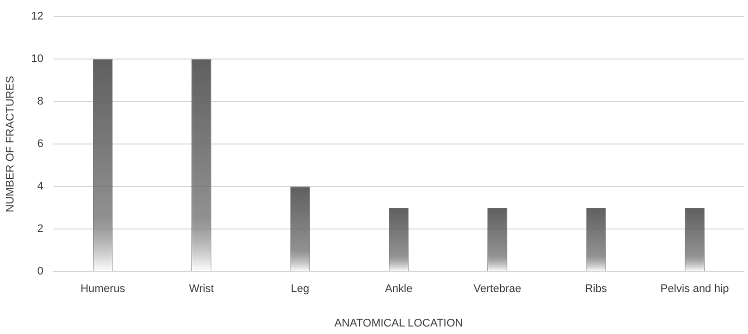 The height and width of the screenshot is (334, 748). I want to click on y-tick-label: 10, so click(37, 59).